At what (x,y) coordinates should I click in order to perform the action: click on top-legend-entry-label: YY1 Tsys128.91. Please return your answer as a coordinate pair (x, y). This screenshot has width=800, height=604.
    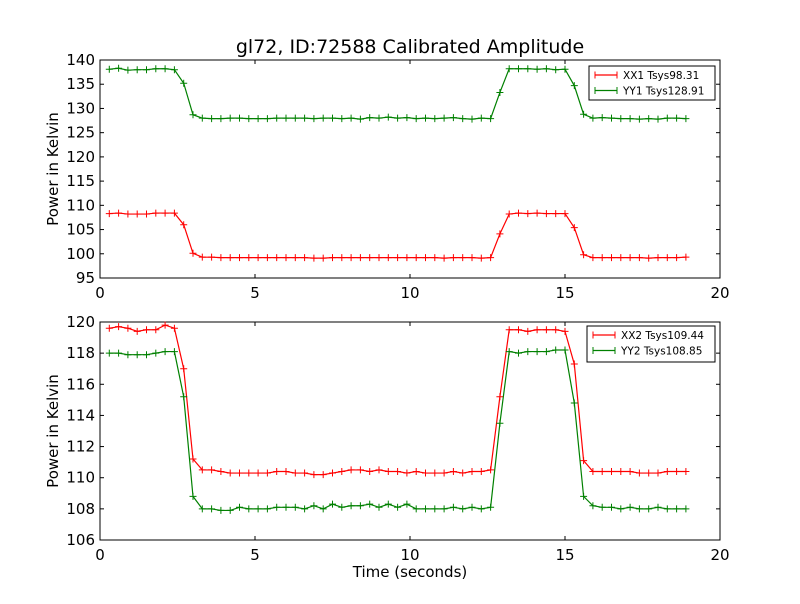
    Looking at the image, I should click on (663, 92).